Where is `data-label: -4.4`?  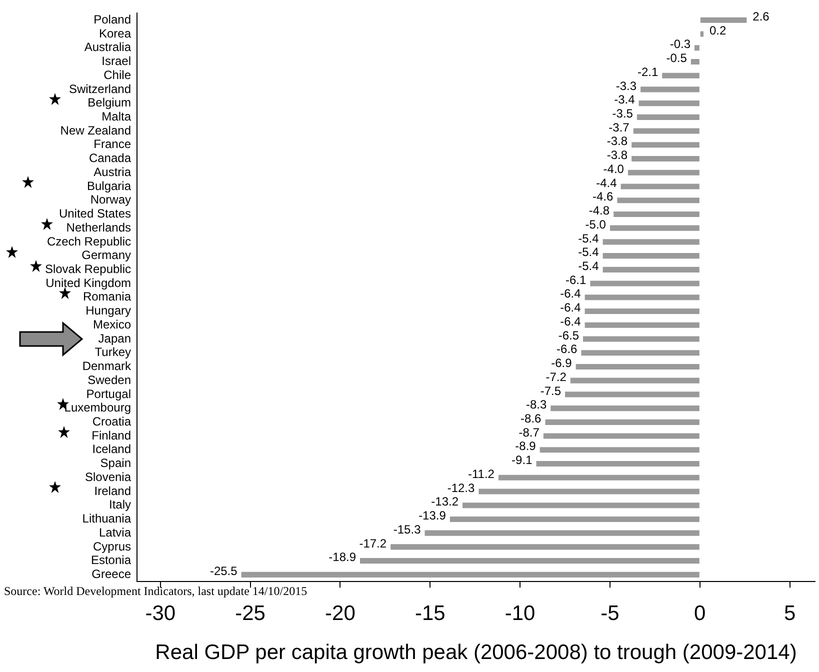 data-label: -4.4 is located at coordinates (607, 183).